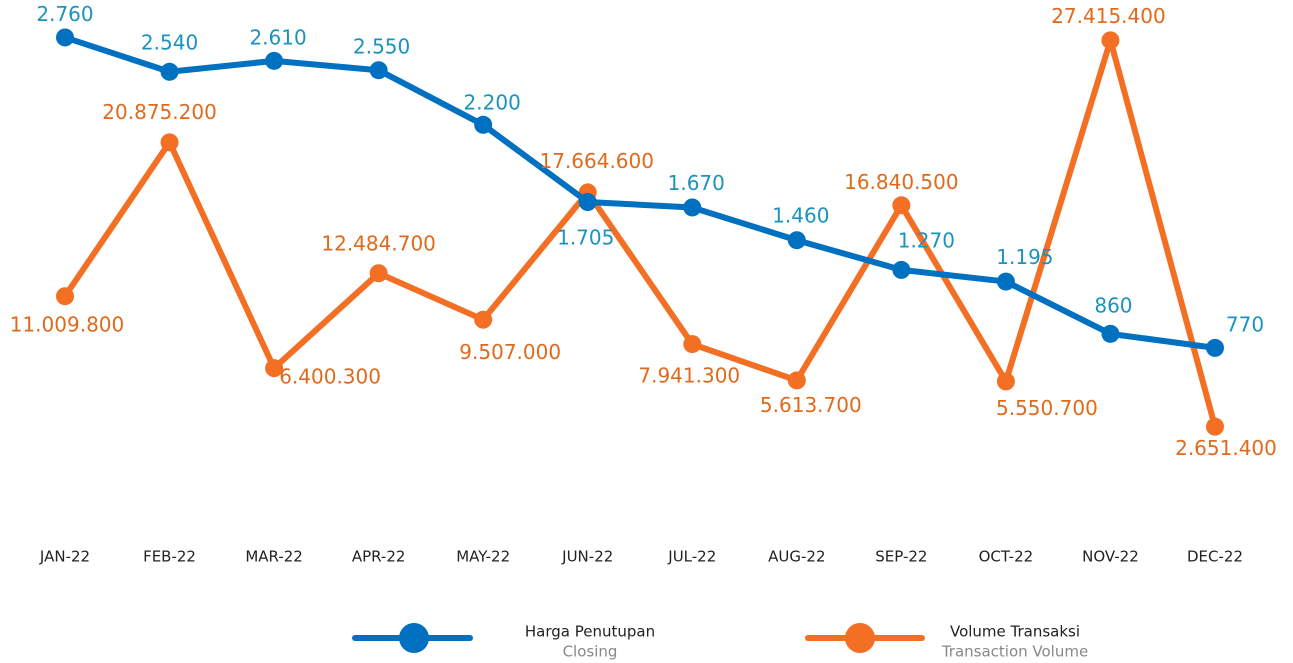  I want to click on data-label: 860, so click(1113, 305).